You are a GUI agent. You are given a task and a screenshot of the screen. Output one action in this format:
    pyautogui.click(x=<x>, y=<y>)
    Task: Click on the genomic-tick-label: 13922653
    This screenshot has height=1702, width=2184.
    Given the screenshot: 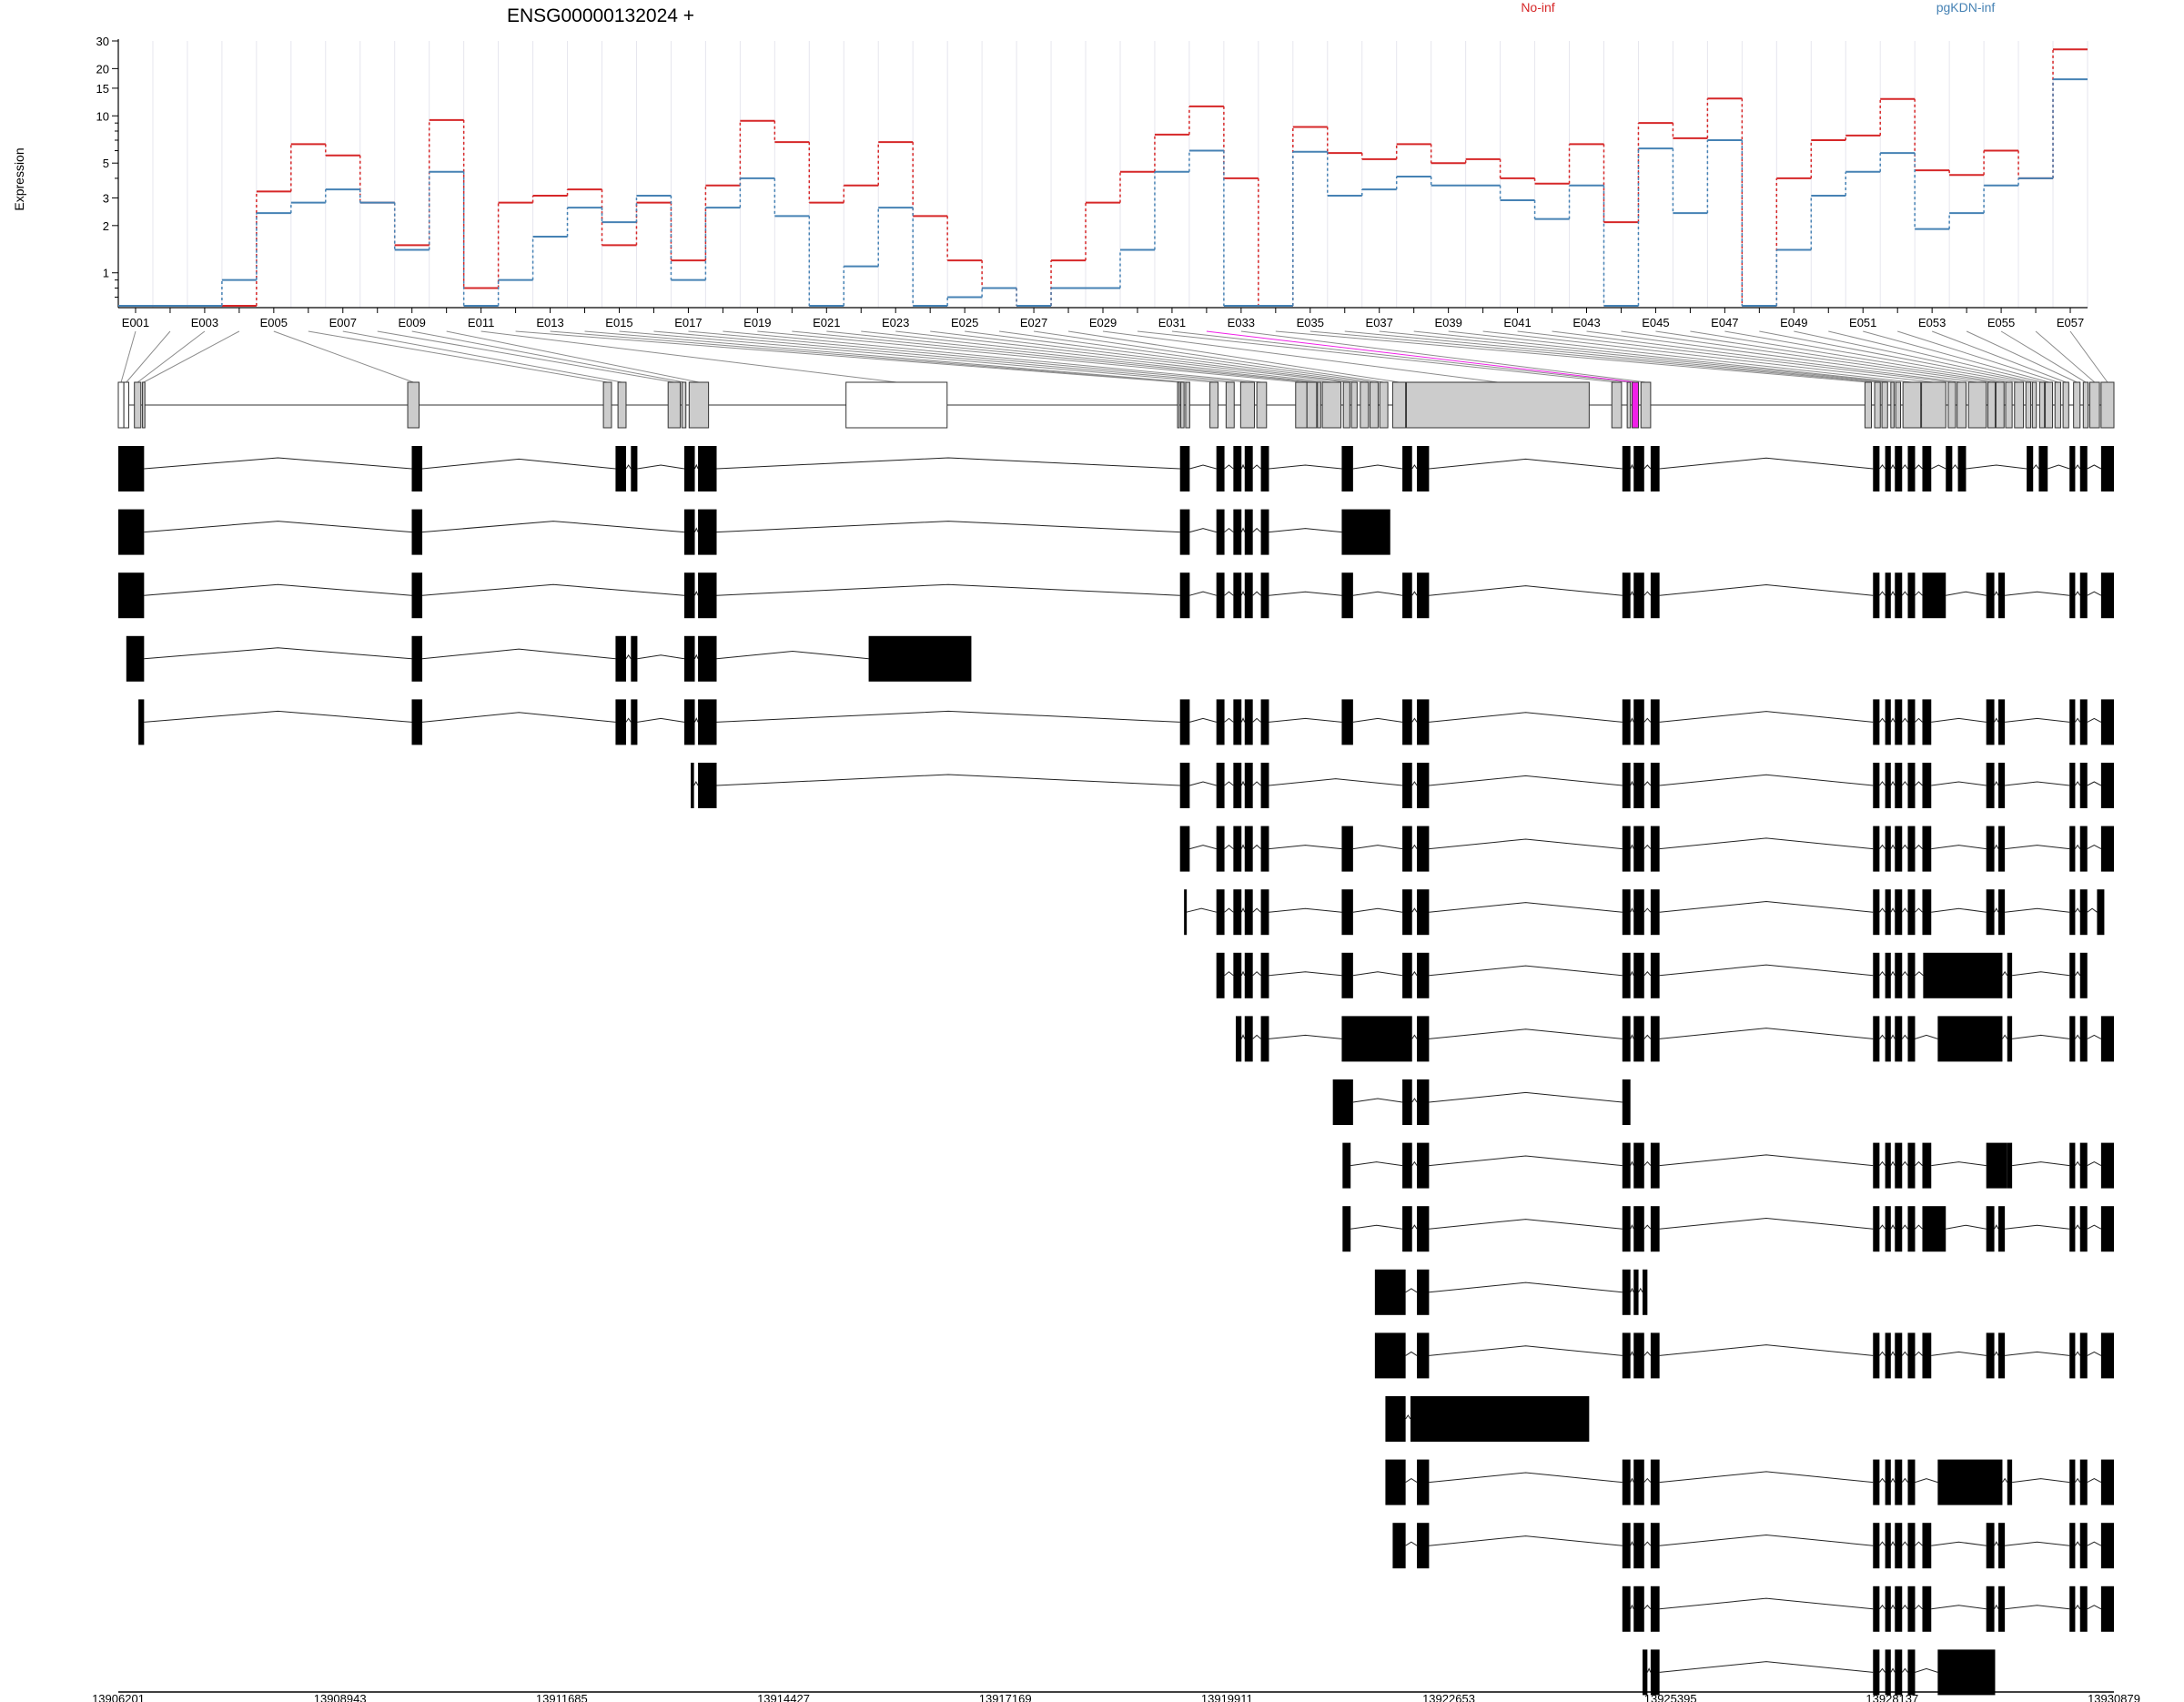 What is the action you would take?
    pyautogui.click(x=1449, y=1697)
    